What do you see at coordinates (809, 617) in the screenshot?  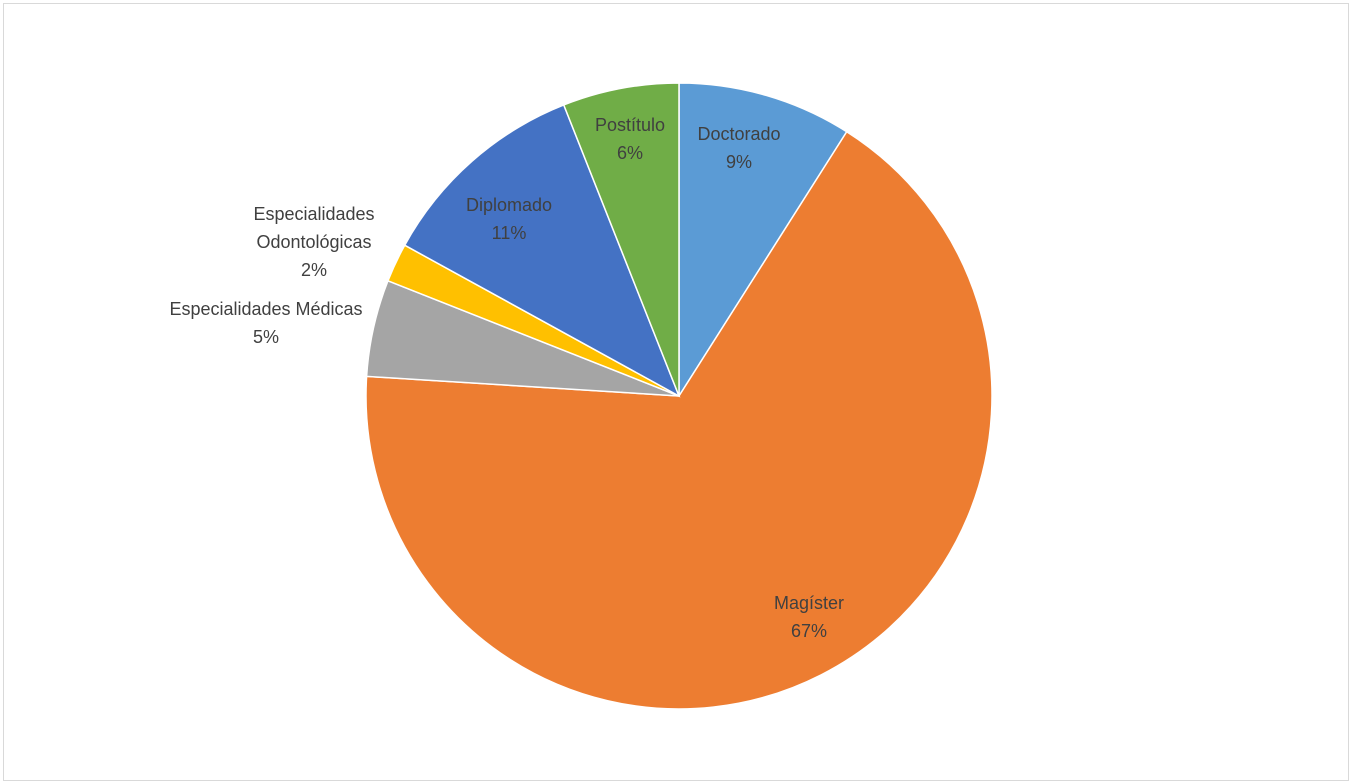 I see `data-label-magister: Magíster 67%` at bounding box center [809, 617].